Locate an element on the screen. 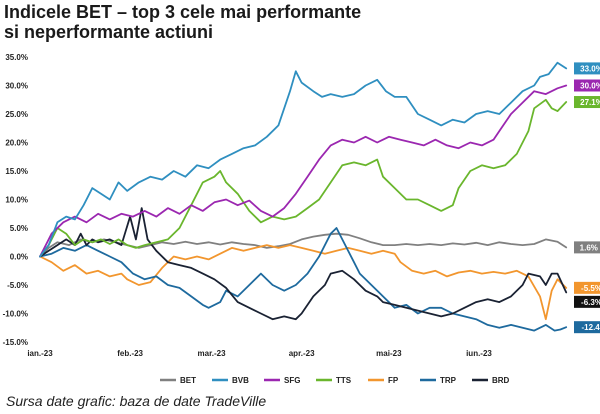 The image size is (600, 414). end-label-bvb: 33.0% is located at coordinates (590, 68).